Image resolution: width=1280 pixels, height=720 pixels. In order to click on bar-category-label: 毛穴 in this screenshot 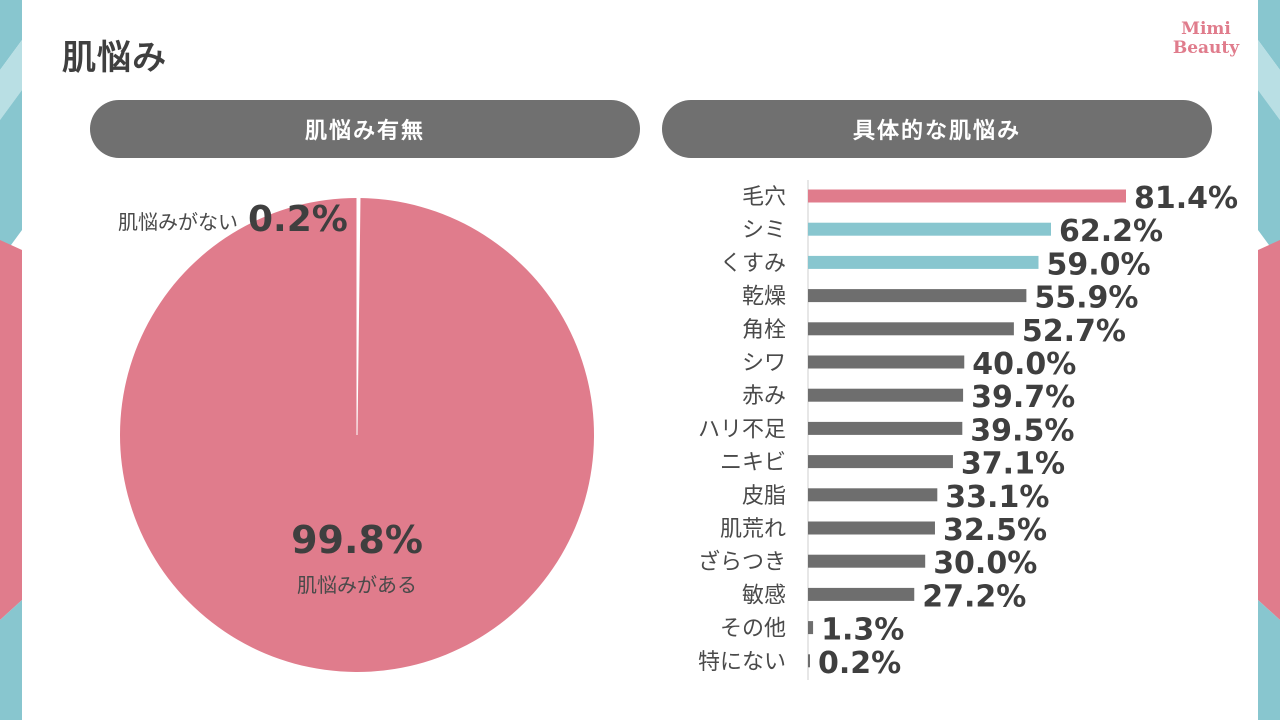, I will do `click(764, 197)`.